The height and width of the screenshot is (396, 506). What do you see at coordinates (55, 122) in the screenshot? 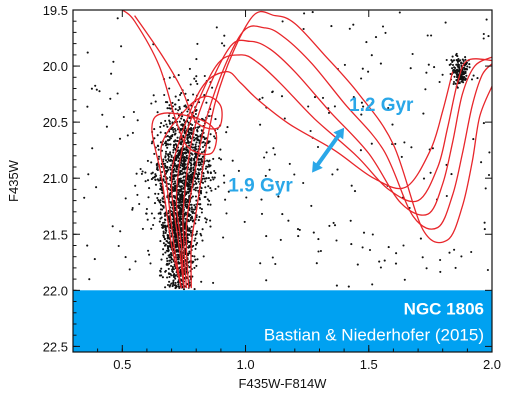
I see `y-tick-label: 20.5` at bounding box center [55, 122].